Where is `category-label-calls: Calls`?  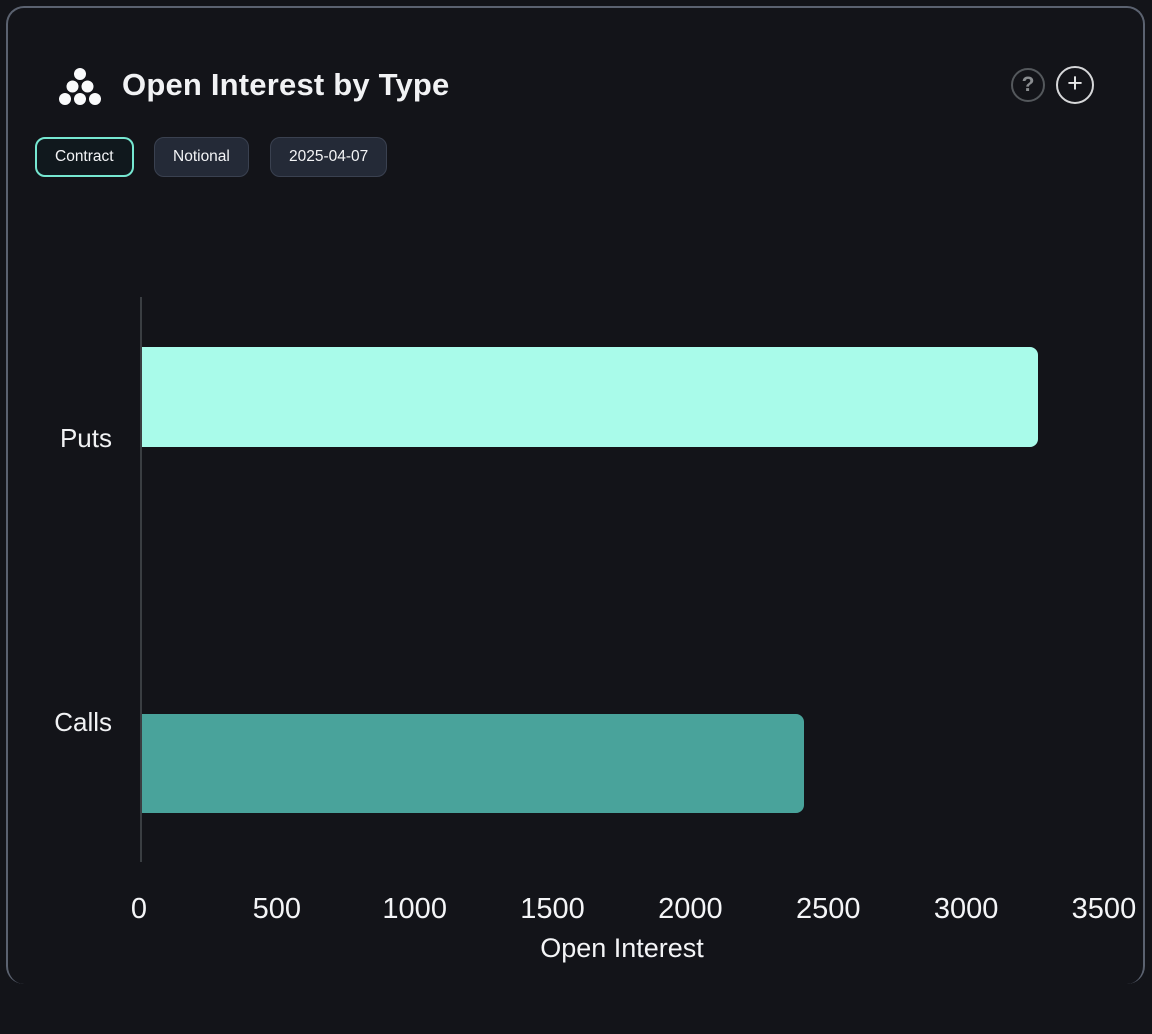
category-label-calls: Calls is located at coordinates (83, 722).